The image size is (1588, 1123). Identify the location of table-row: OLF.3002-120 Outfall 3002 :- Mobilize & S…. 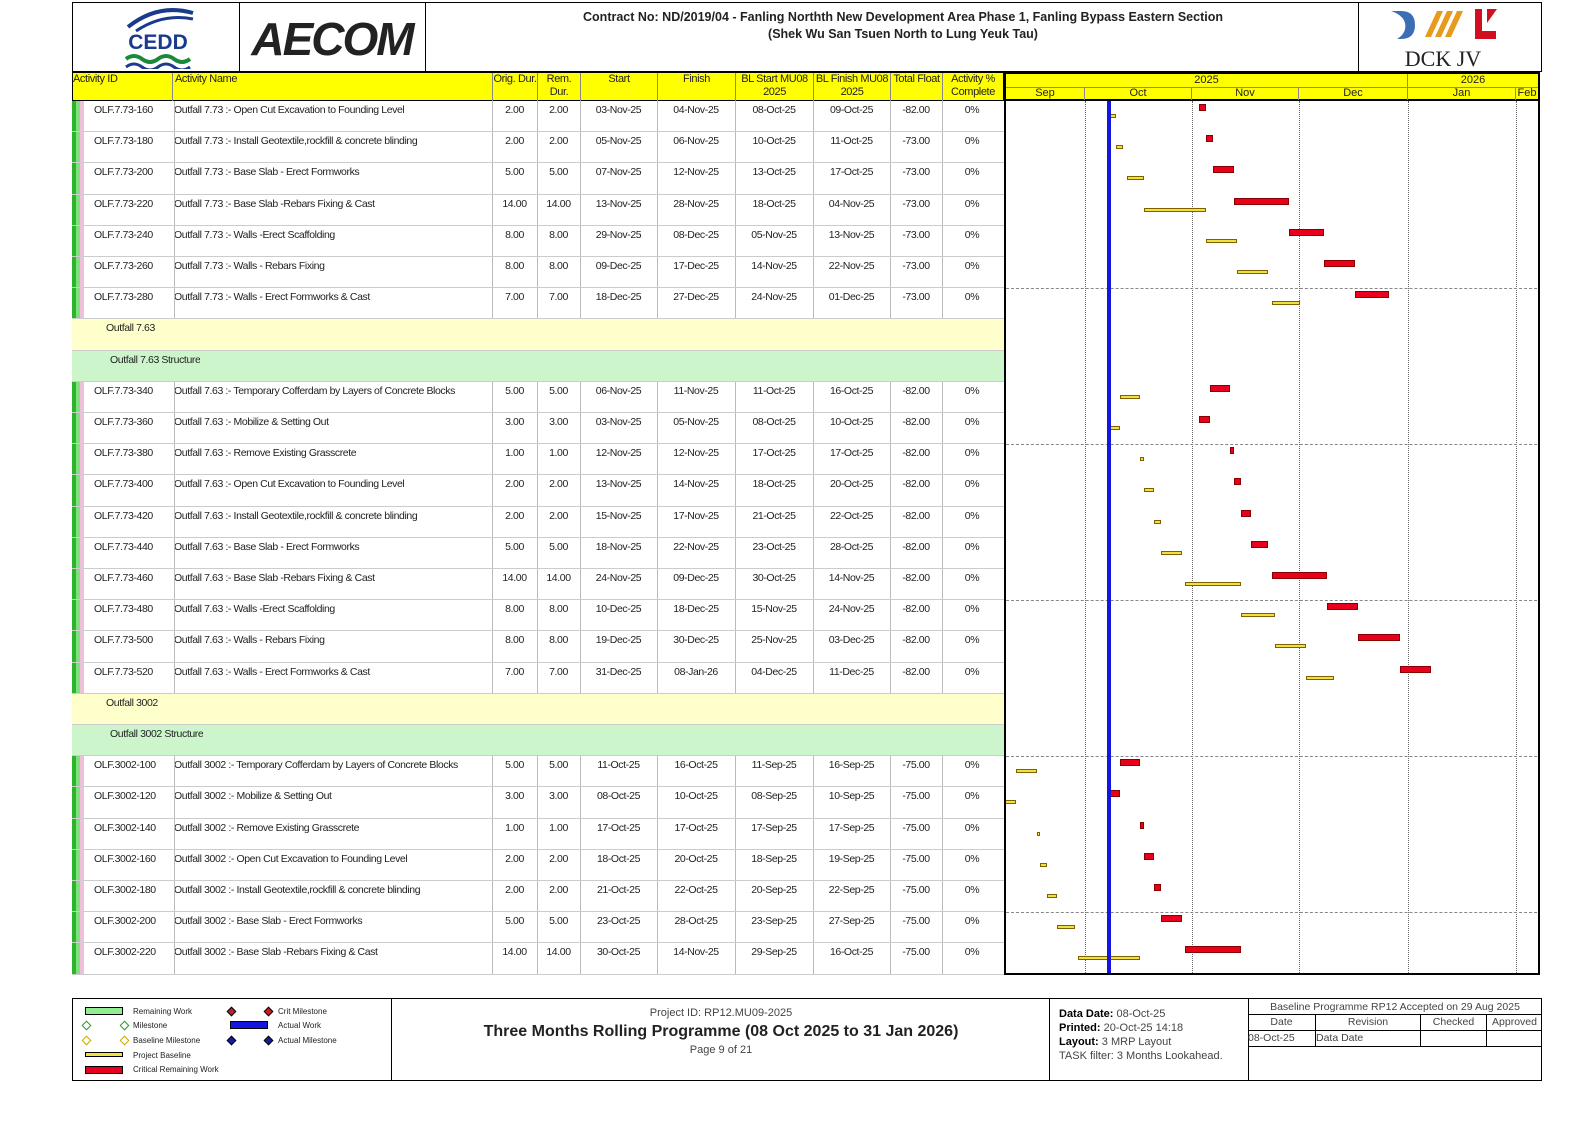
(538, 803).